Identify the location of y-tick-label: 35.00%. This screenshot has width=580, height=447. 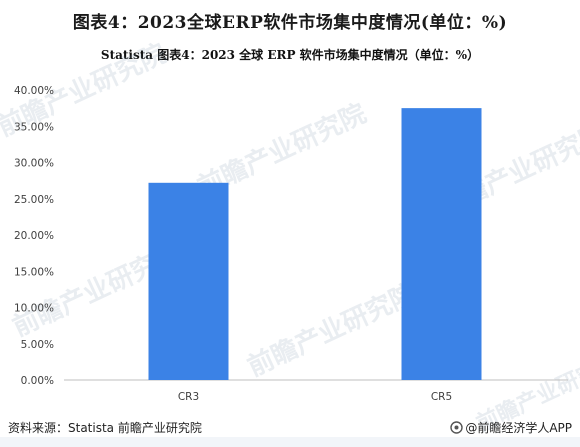
(34, 127).